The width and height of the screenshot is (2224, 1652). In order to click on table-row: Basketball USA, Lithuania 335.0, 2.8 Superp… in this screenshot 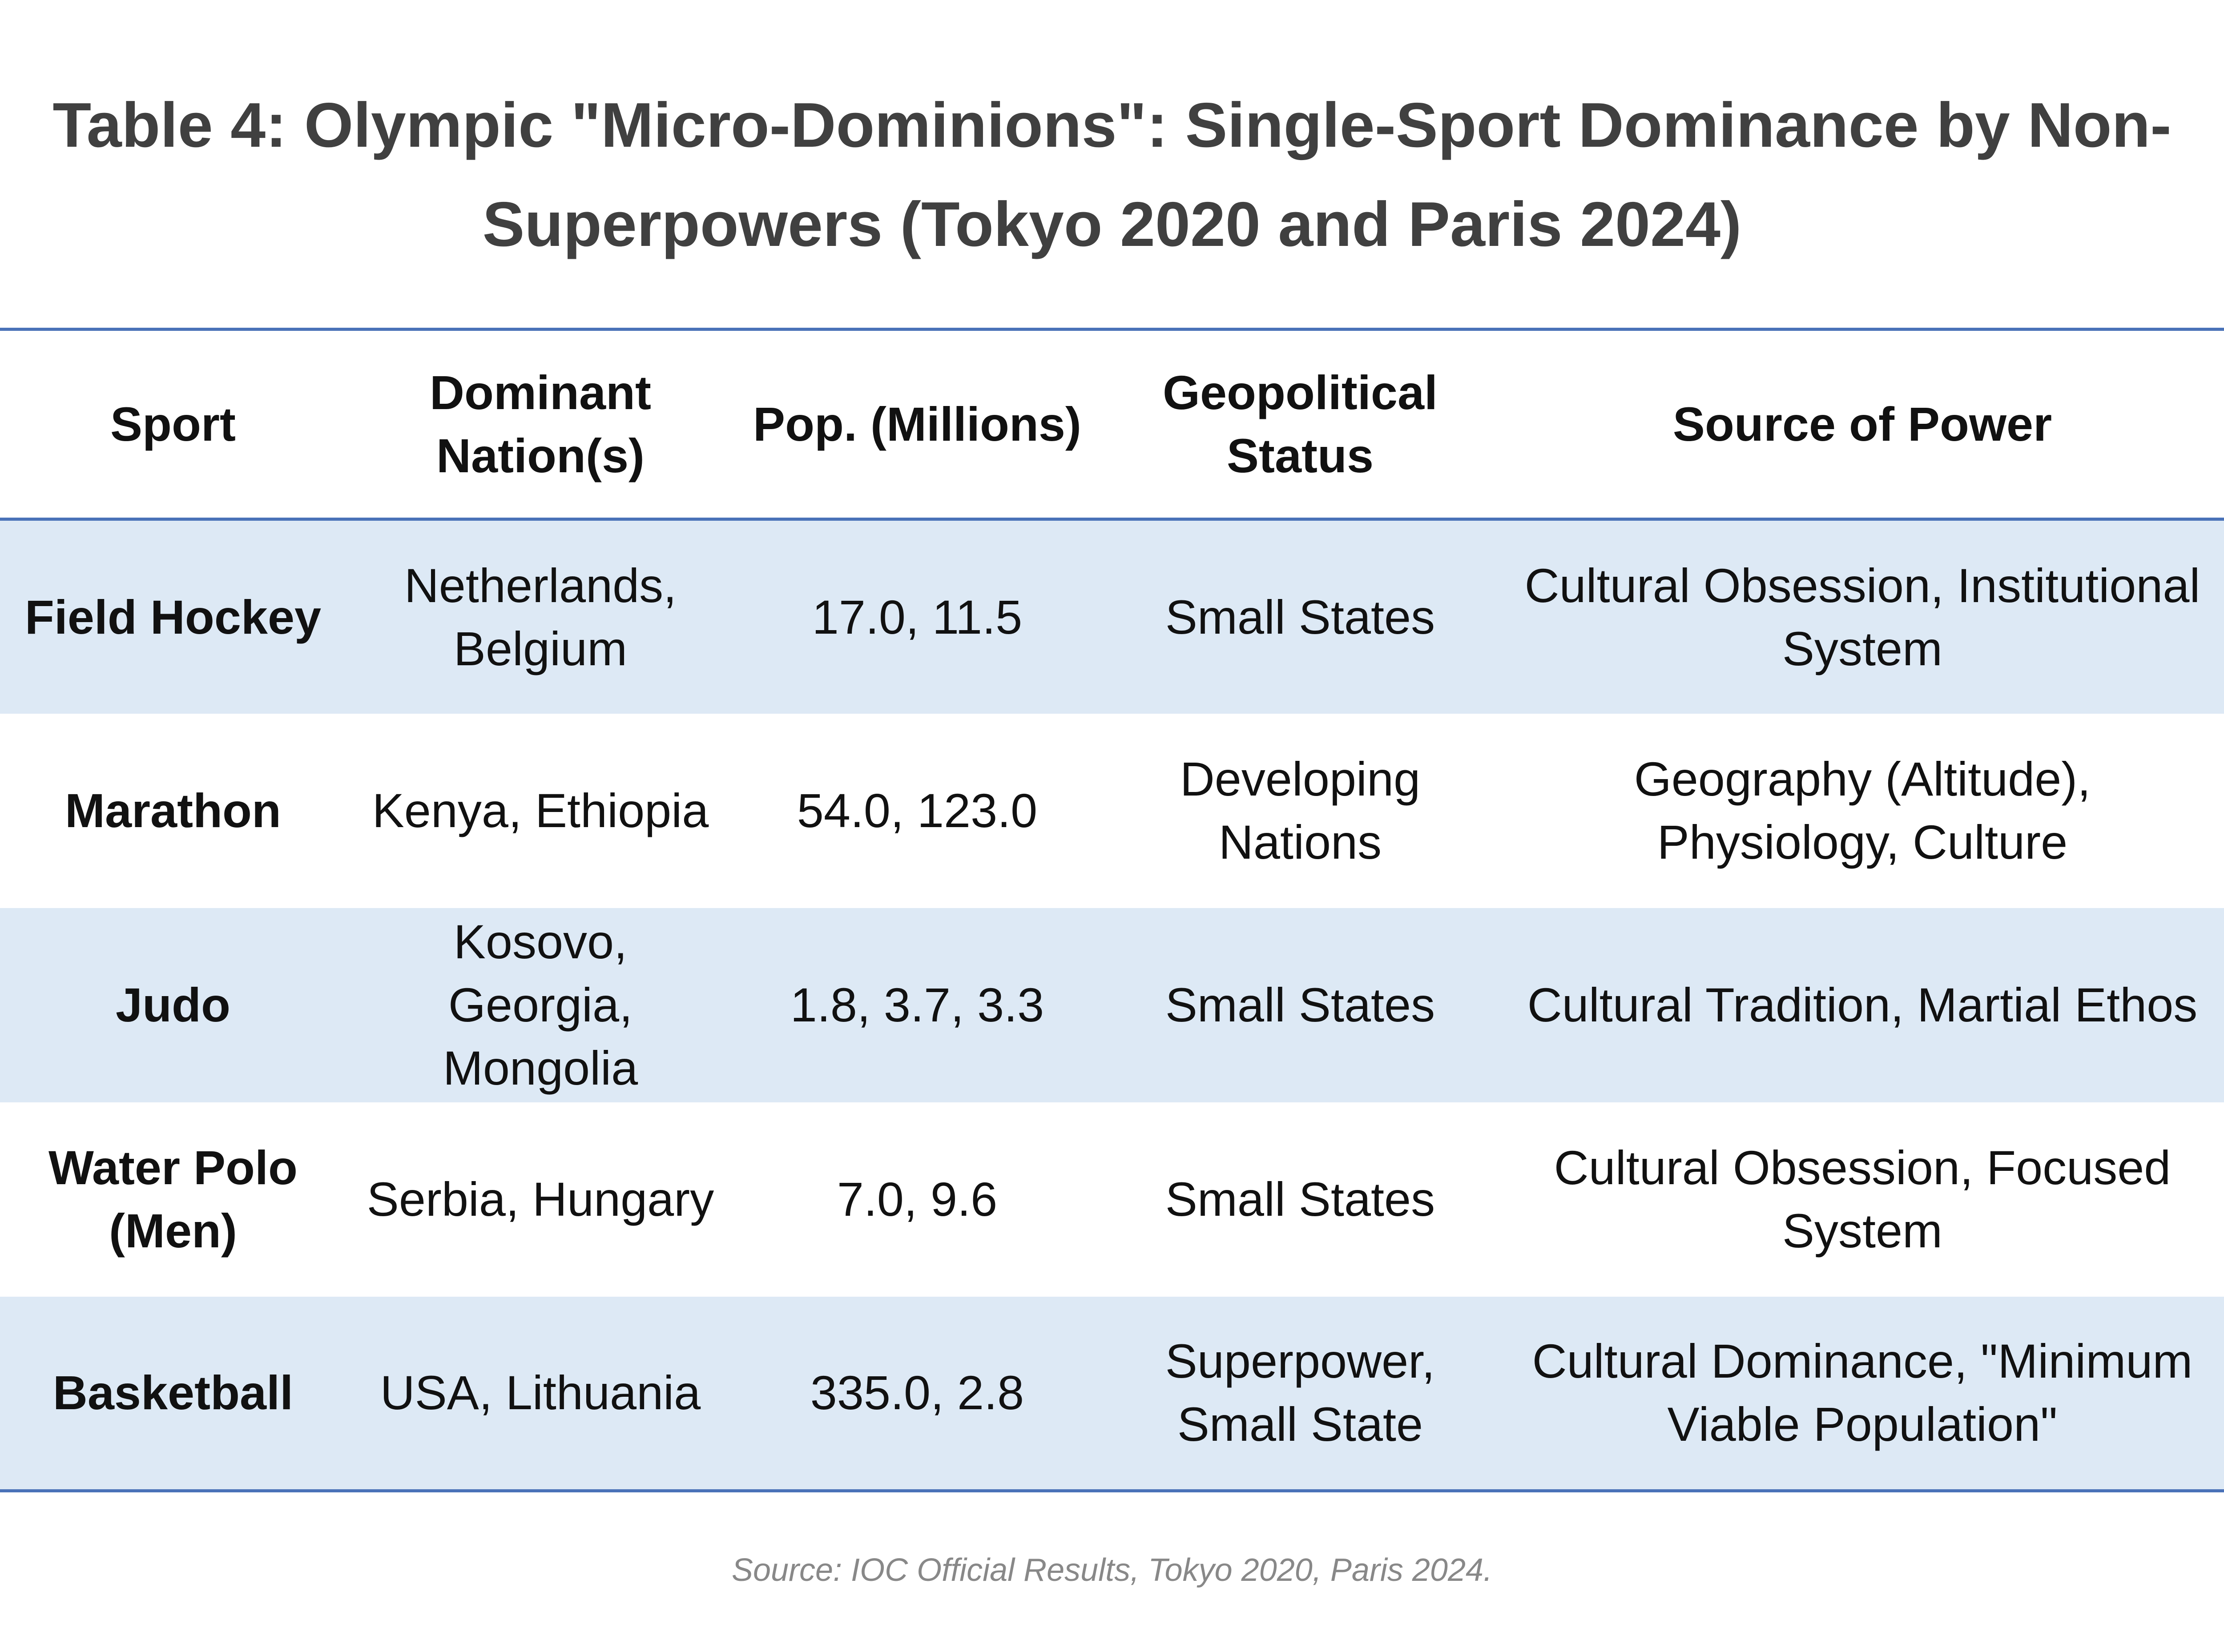, I will do `click(1112, 1393)`.